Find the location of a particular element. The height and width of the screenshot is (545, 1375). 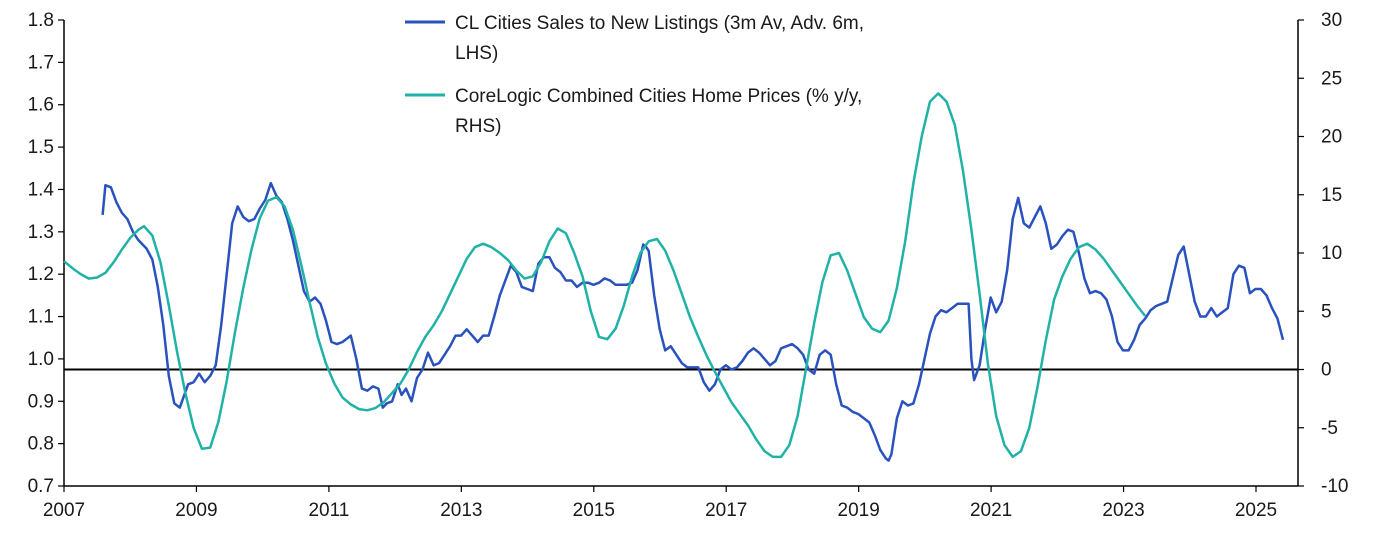

left-tick-label: 1.8 is located at coordinates (41, 20).